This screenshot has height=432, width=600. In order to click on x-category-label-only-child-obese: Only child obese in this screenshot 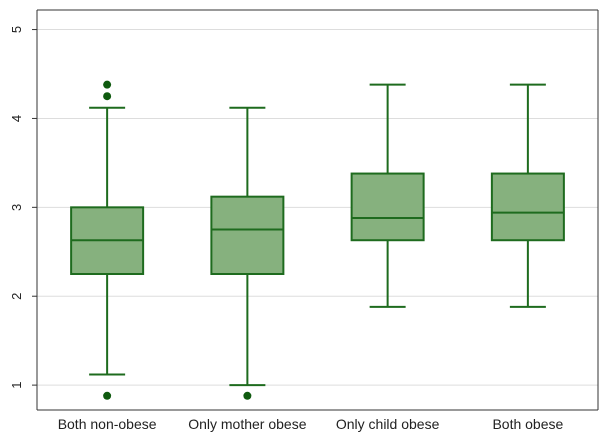, I will do `click(388, 424)`.